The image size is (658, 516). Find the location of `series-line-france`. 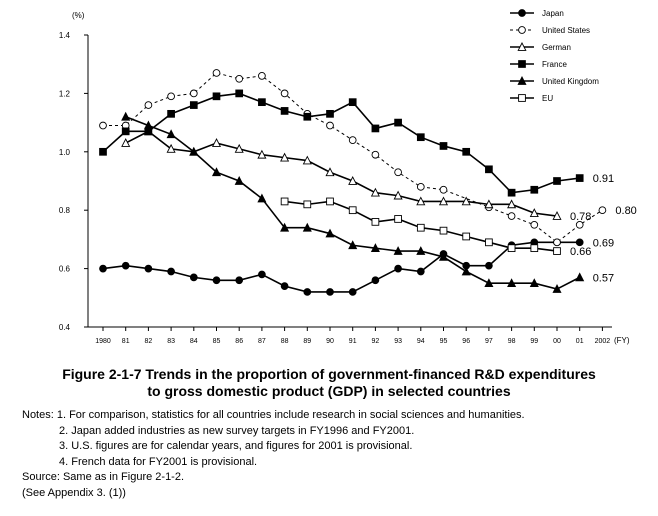

series-line-france is located at coordinates (341, 143).